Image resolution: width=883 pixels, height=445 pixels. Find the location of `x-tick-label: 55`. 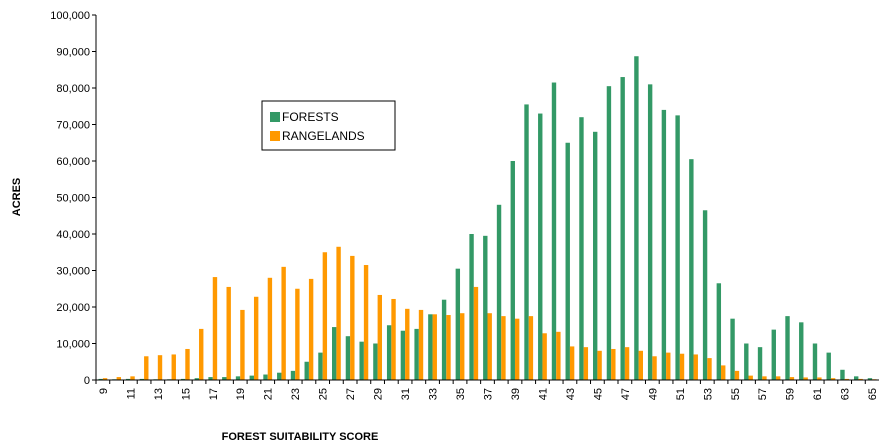

x-tick-label: 55 is located at coordinates (736, 394).